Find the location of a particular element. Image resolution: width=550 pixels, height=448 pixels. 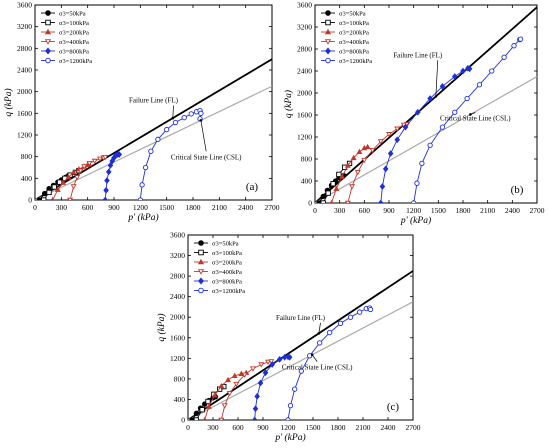

x-tick-label: 2700 is located at coordinates (413, 427).